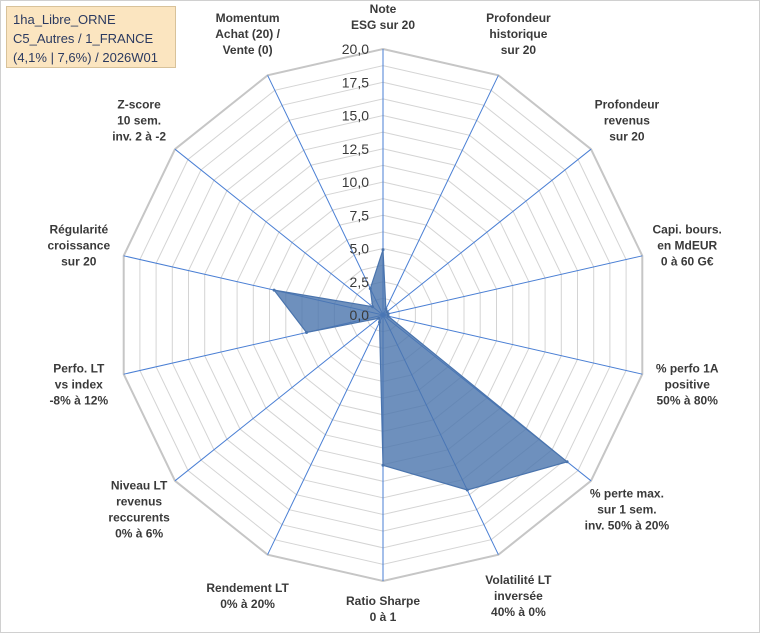  What do you see at coordinates (83, 38) in the screenshot?
I see `info-line-2: C5_Autres / 1_FRANCE` at bounding box center [83, 38].